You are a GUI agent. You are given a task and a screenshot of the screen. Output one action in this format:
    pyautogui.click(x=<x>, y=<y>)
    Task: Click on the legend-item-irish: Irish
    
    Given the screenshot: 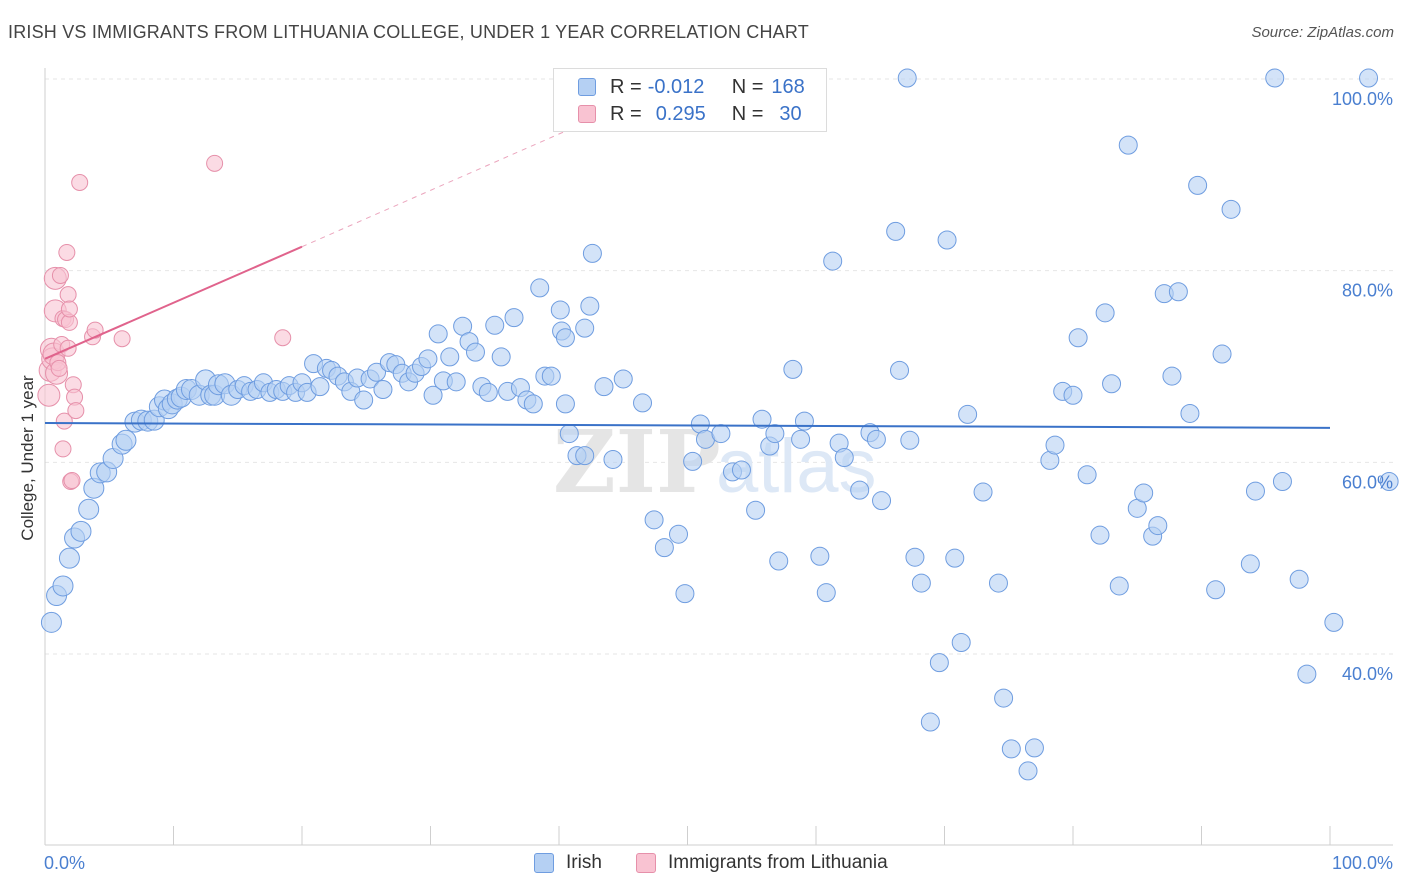 What is the action you would take?
    pyautogui.click(x=568, y=863)
    